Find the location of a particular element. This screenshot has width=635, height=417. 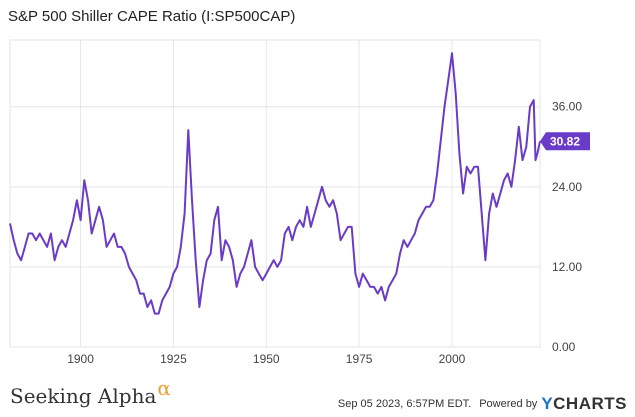

last-value-badge-shape is located at coordinates (565, 141).